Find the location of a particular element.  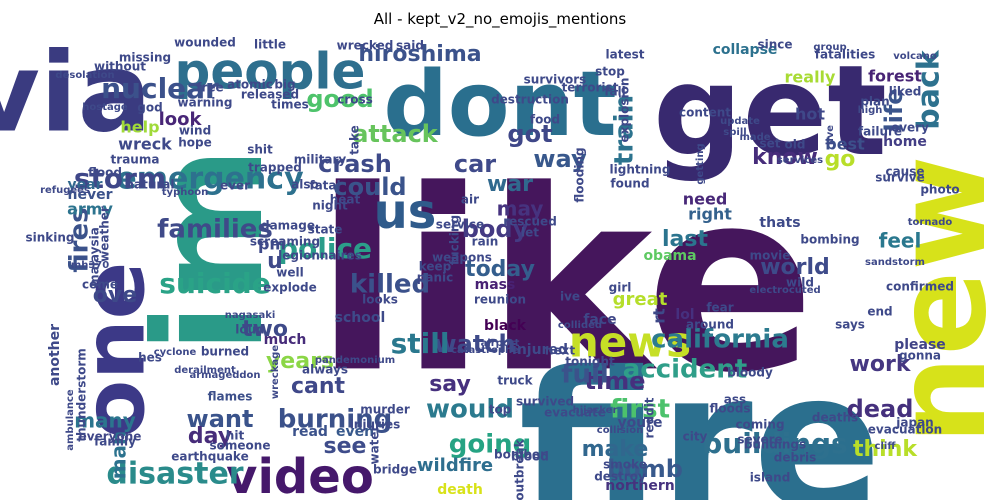

word-made: made is located at coordinates (754, 137).